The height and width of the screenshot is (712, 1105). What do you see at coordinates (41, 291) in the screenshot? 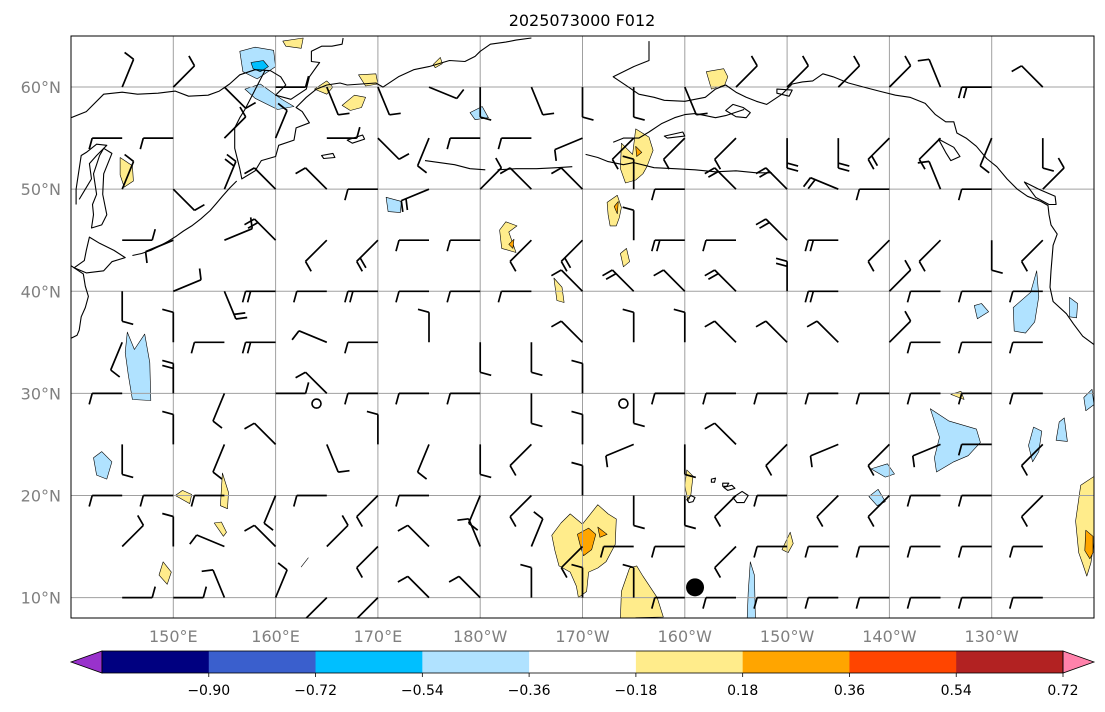
I see `lat-tick-label: 40°N` at bounding box center [41, 291].